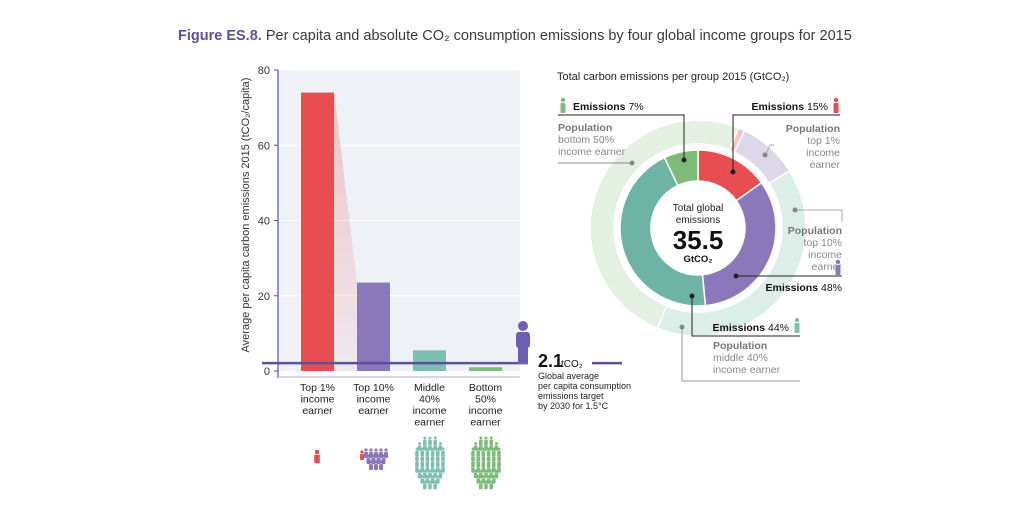 The height and width of the screenshot is (512, 1024). What do you see at coordinates (584, 386) in the screenshot?
I see `target-description-line: per capita consumption` at bounding box center [584, 386].